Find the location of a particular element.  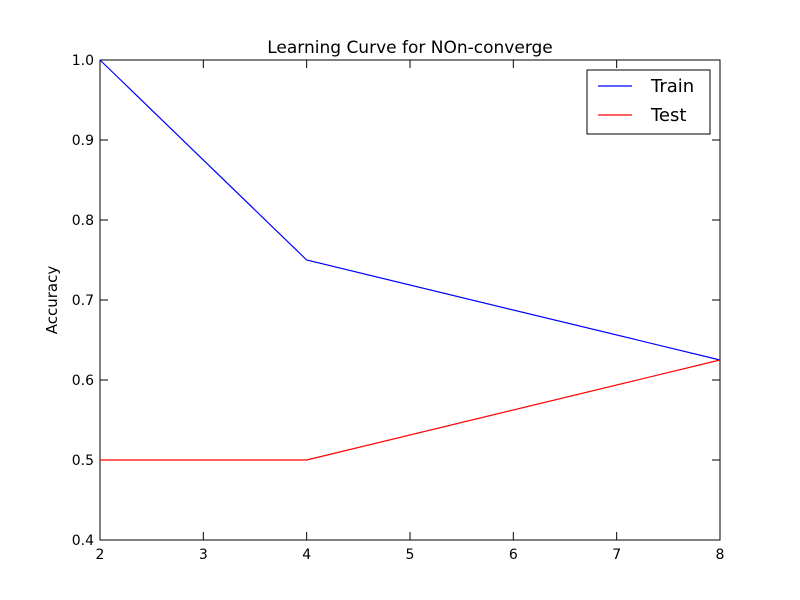

series-line-test is located at coordinates (410, 410).